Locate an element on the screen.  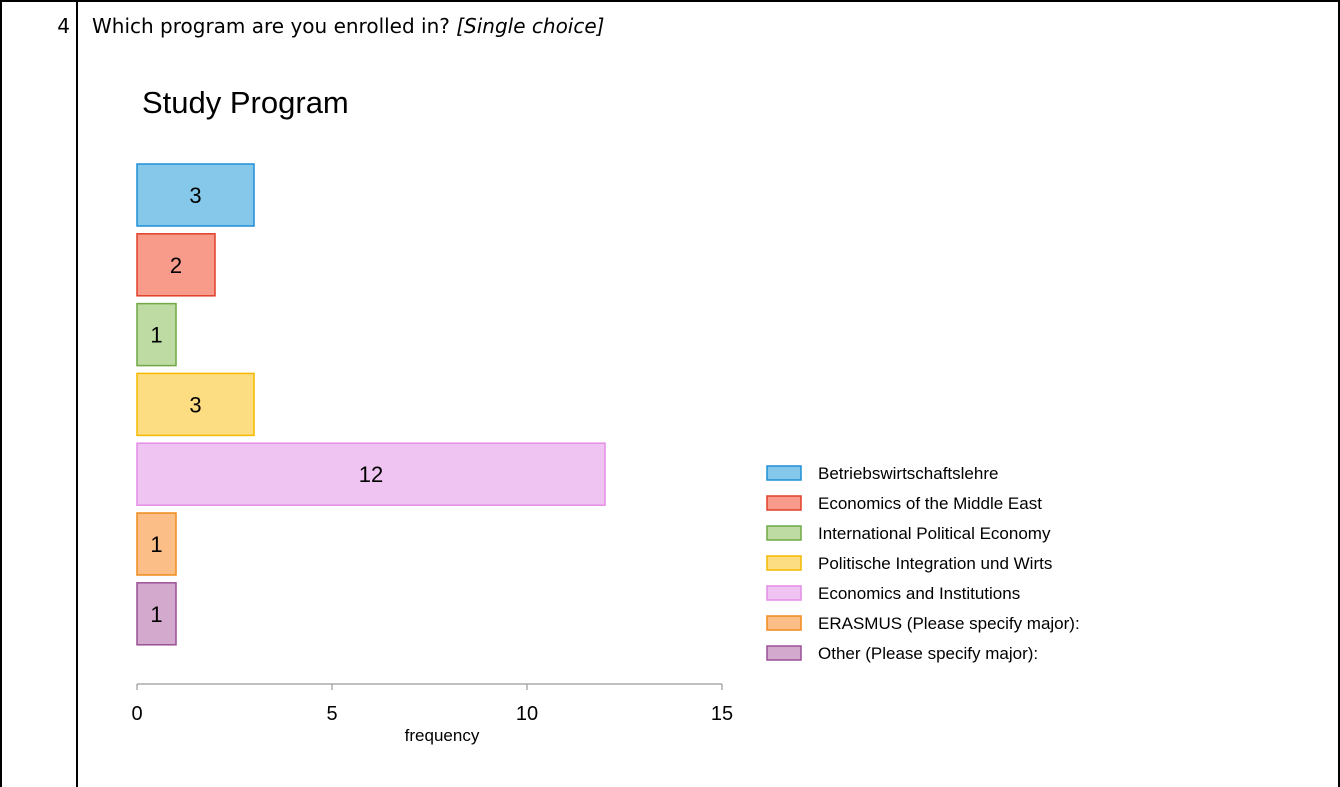
bar-economics-of-the-middle-east is located at coordinates (176, 265).